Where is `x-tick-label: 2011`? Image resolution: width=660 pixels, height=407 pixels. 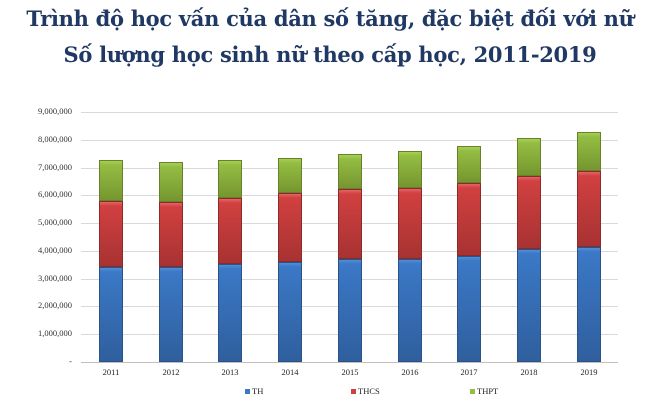 x-tick-label: 2011 is located at coordinates (111, 372).